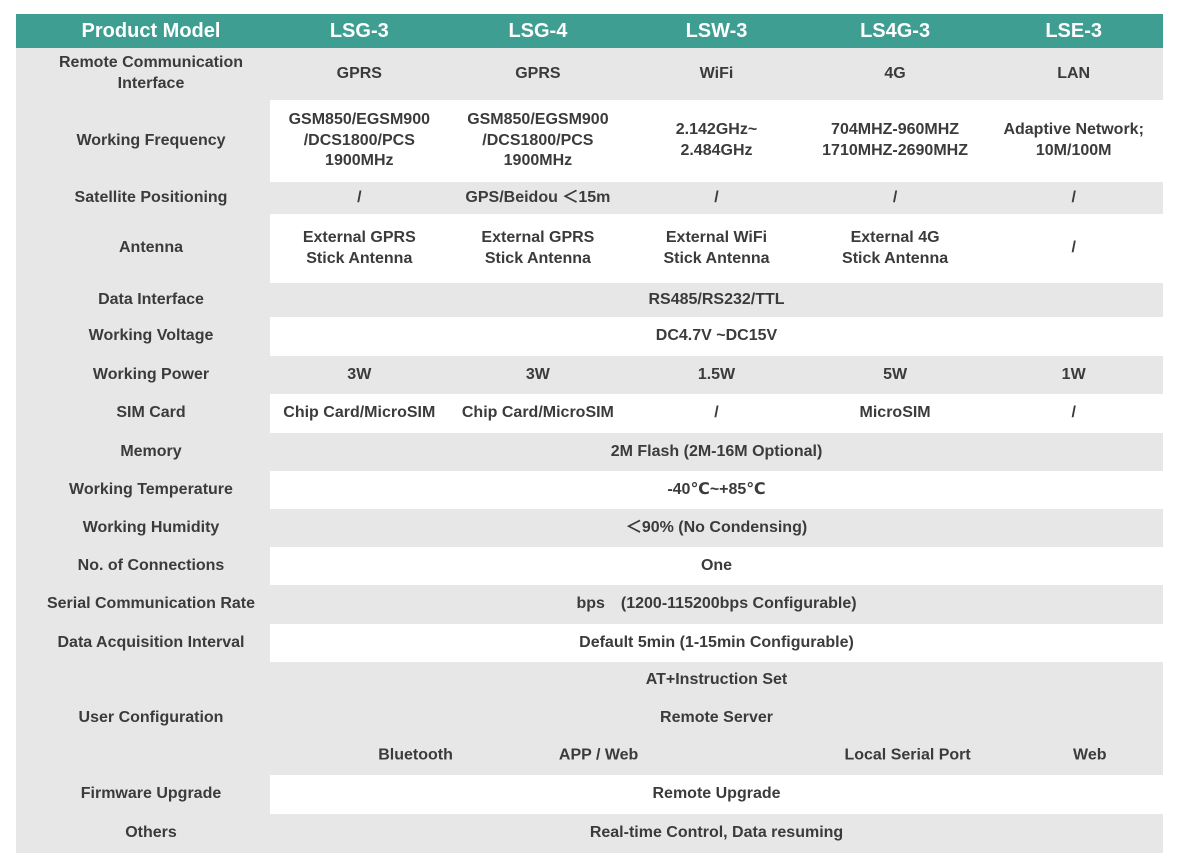 The image size is (1181, 867). I want to click on label-firmware-upgrade: Firmware Upgrade, so click(143, 794).